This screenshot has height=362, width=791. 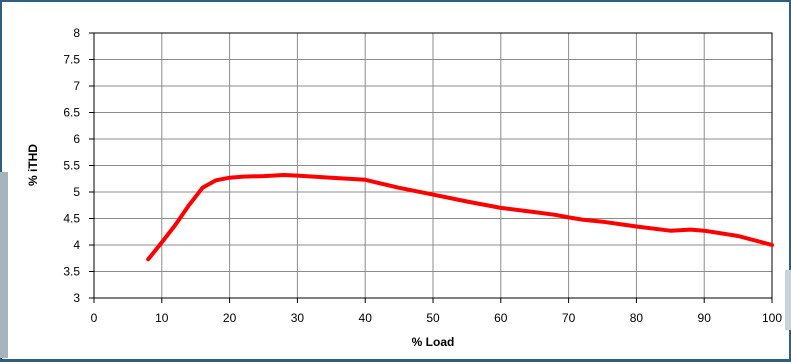 What do you see at coordinates (637, 318) in the screenshot?
I see `x-tick-label: 80` at bounding box center [637, 318].